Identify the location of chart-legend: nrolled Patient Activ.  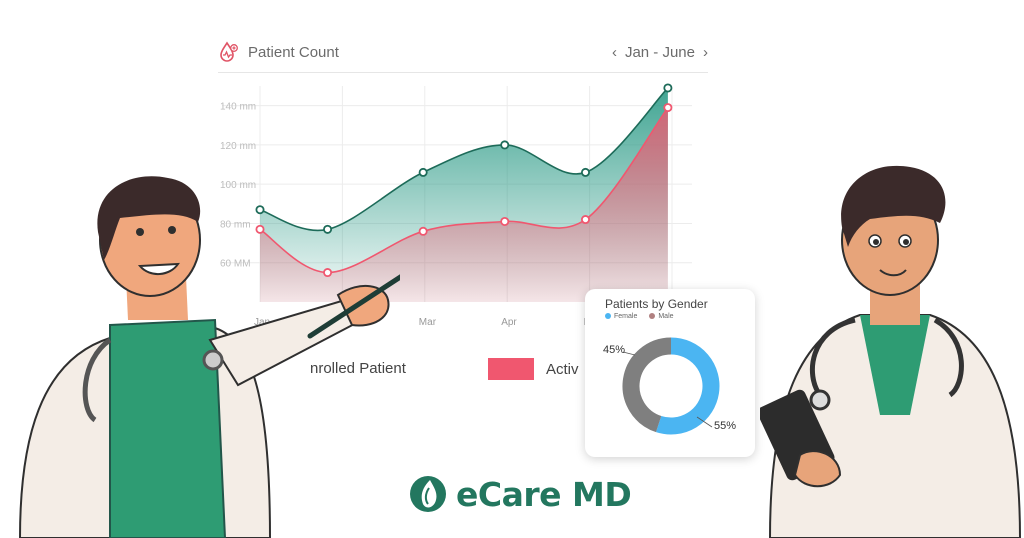
(490, 374).